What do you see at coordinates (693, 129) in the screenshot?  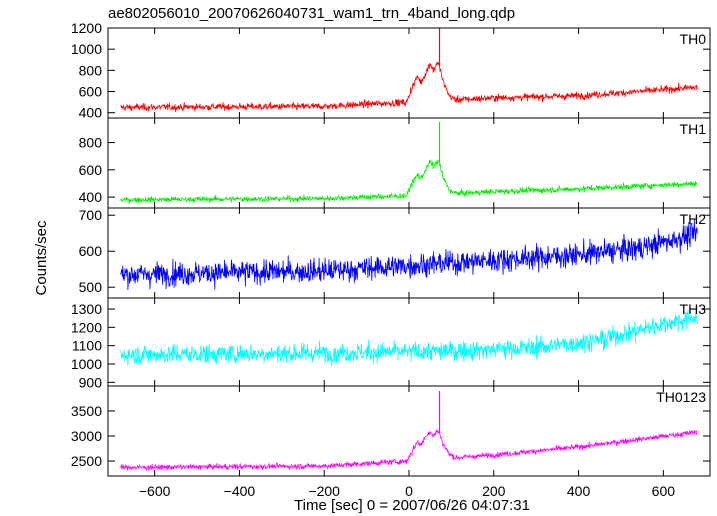 I see `panel-label-th1: TH1` at bounding box center [693, 129].